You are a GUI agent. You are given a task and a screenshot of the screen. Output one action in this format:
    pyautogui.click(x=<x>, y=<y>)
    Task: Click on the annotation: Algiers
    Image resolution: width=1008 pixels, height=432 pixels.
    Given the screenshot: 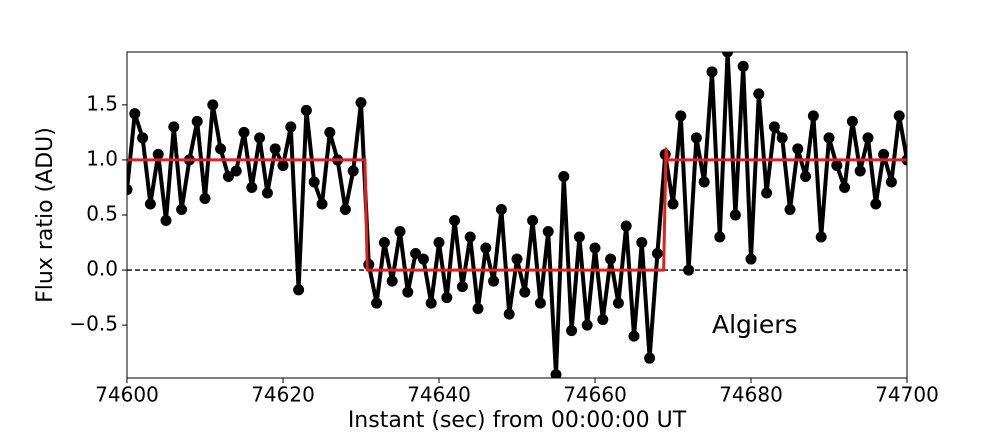 What is the action you would take?
    pyautogui.click(x=755, y=324)
    